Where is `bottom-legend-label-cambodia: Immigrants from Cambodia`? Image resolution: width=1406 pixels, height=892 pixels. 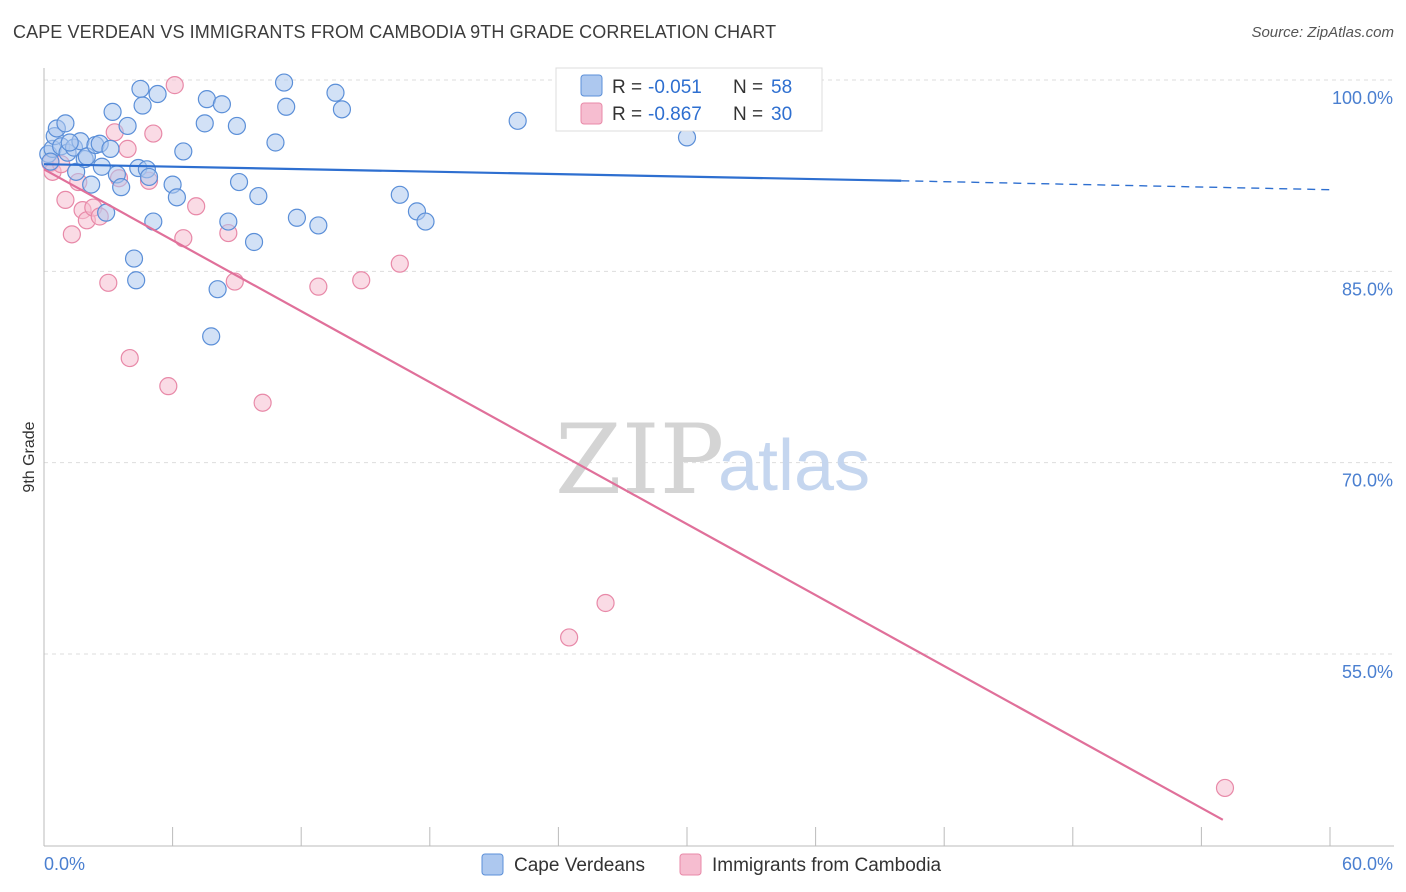
bottom-legend-label-cambodia: Immigrants from Cambodia is located at coordinates (827, 865).